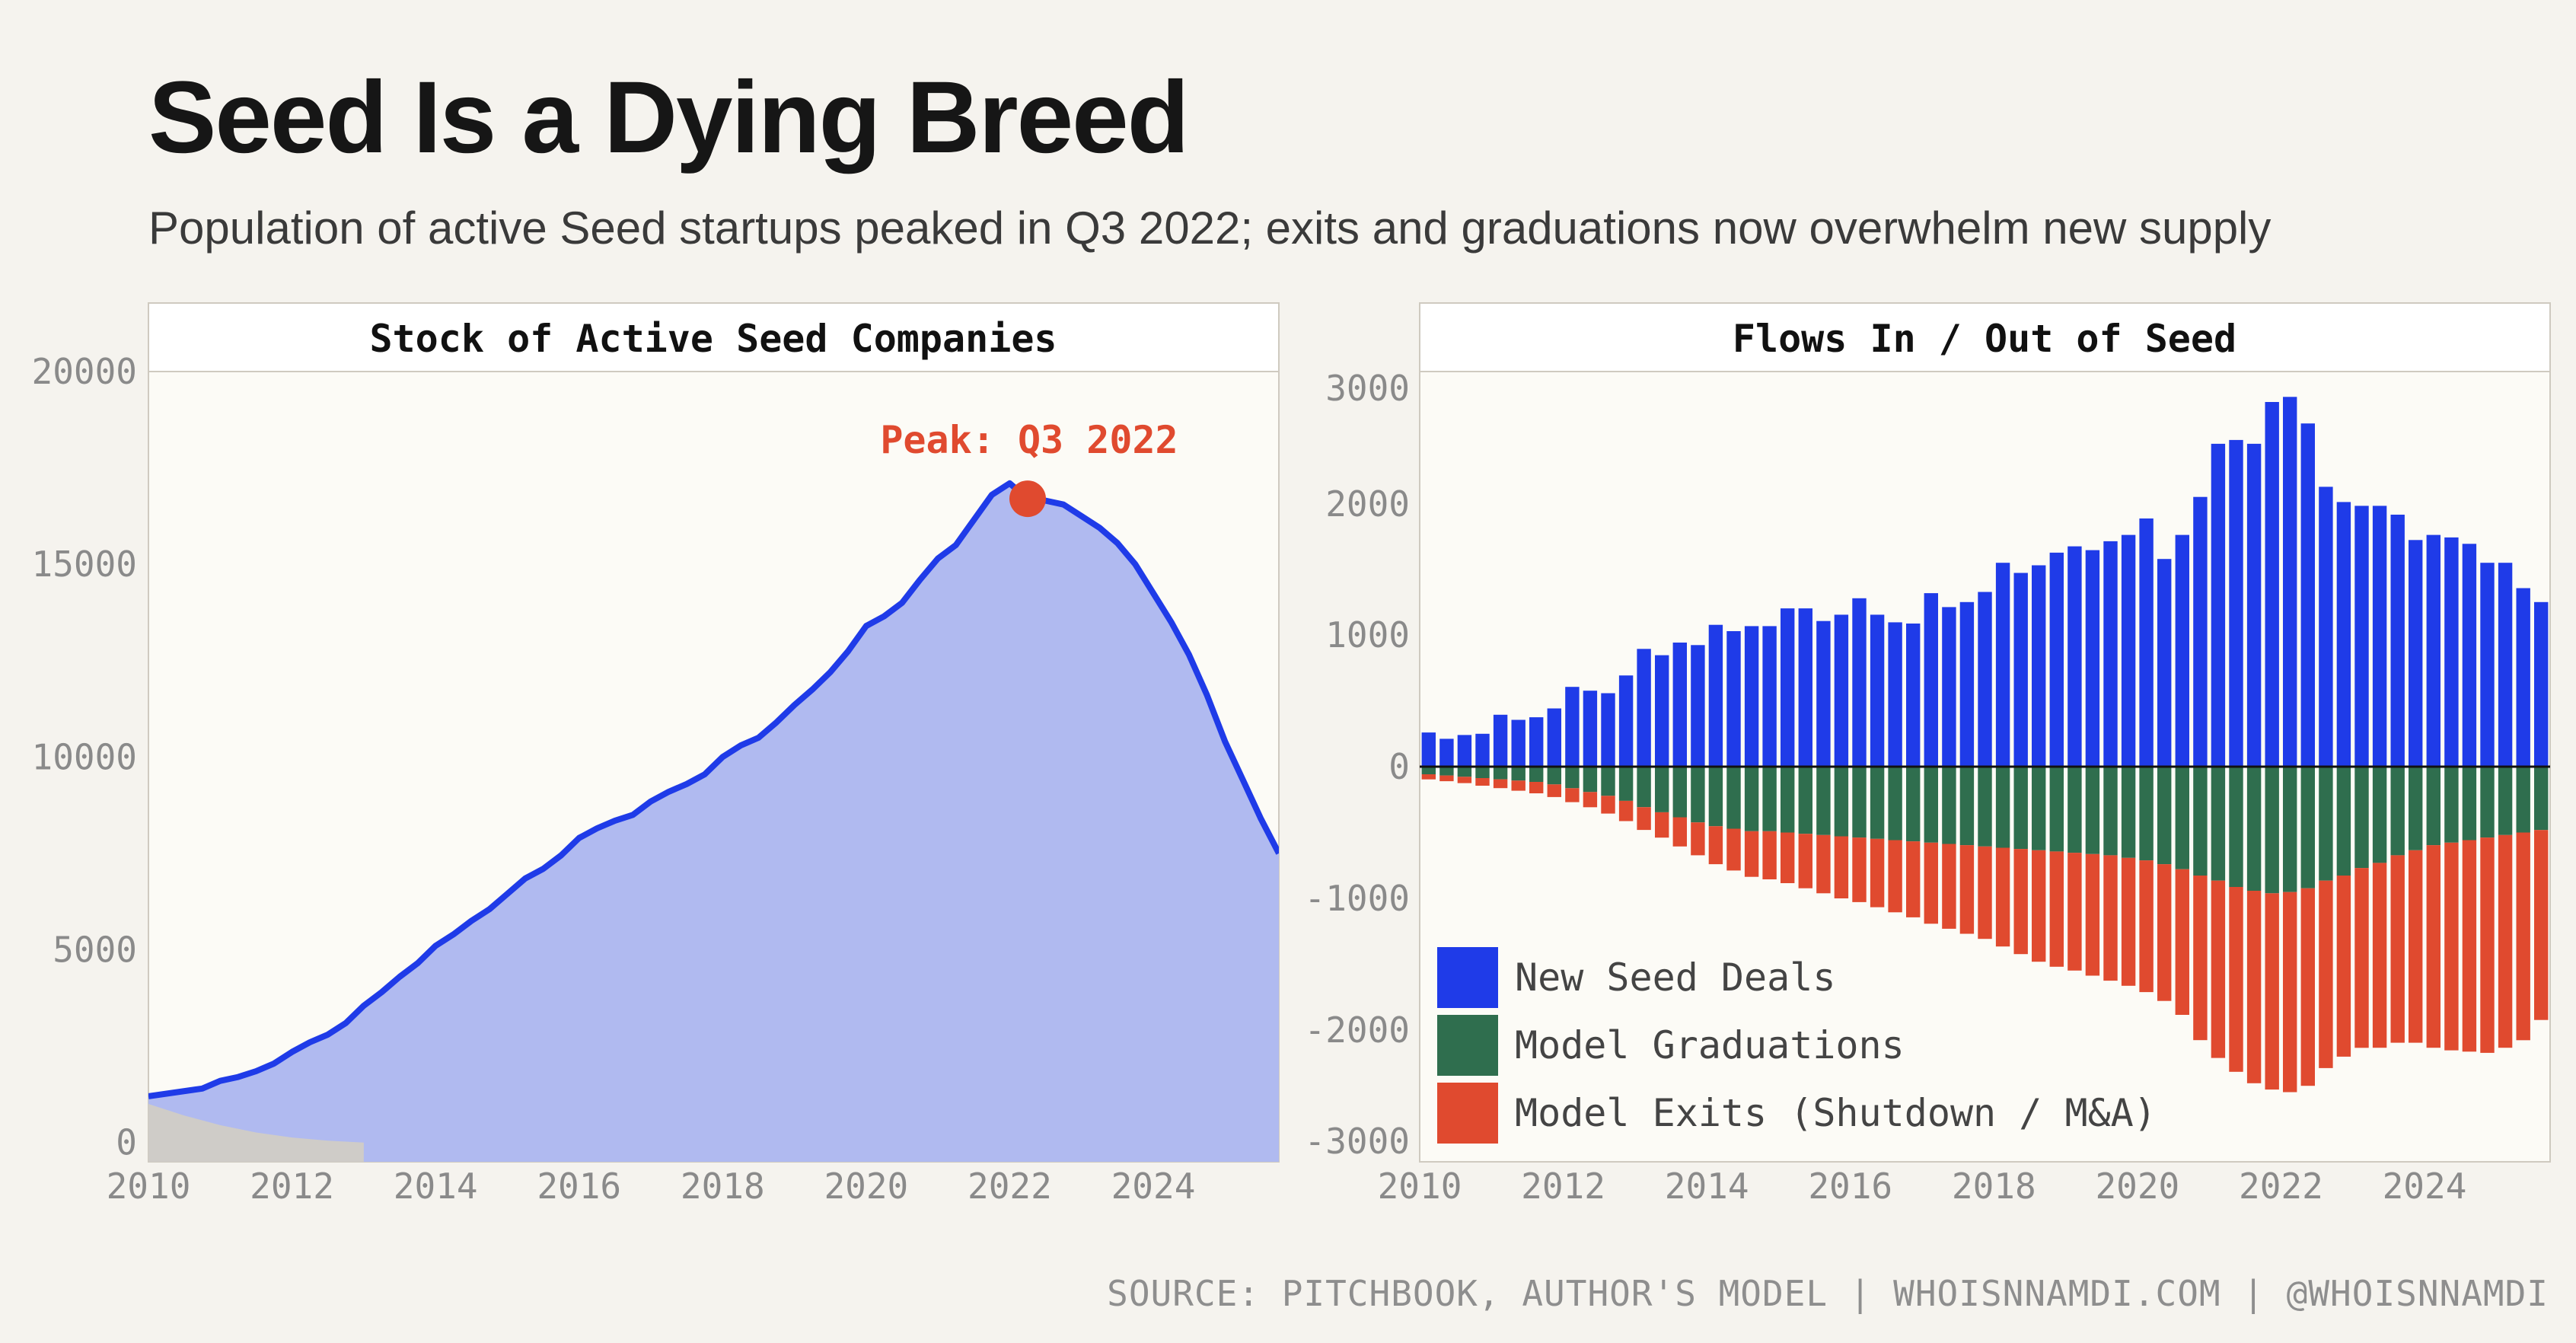  Describe the element at coordinates (723, 1186) in the screenshot. I see `stock-x-tick-label: 2018` at that location.